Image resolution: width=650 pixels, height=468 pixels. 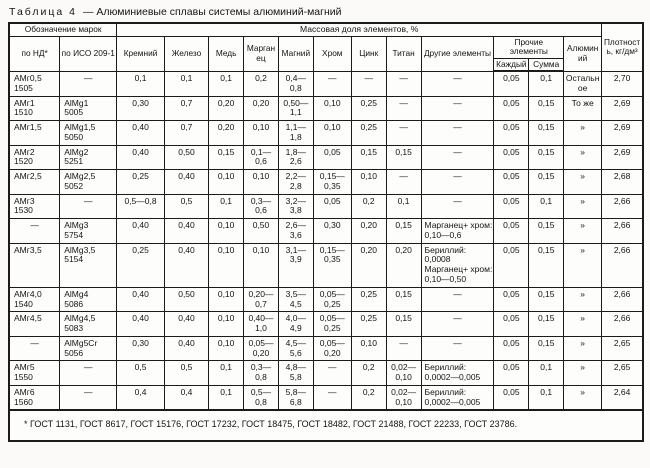 I want to click on cell-cu: 0,15, so click(x=226, y=157).